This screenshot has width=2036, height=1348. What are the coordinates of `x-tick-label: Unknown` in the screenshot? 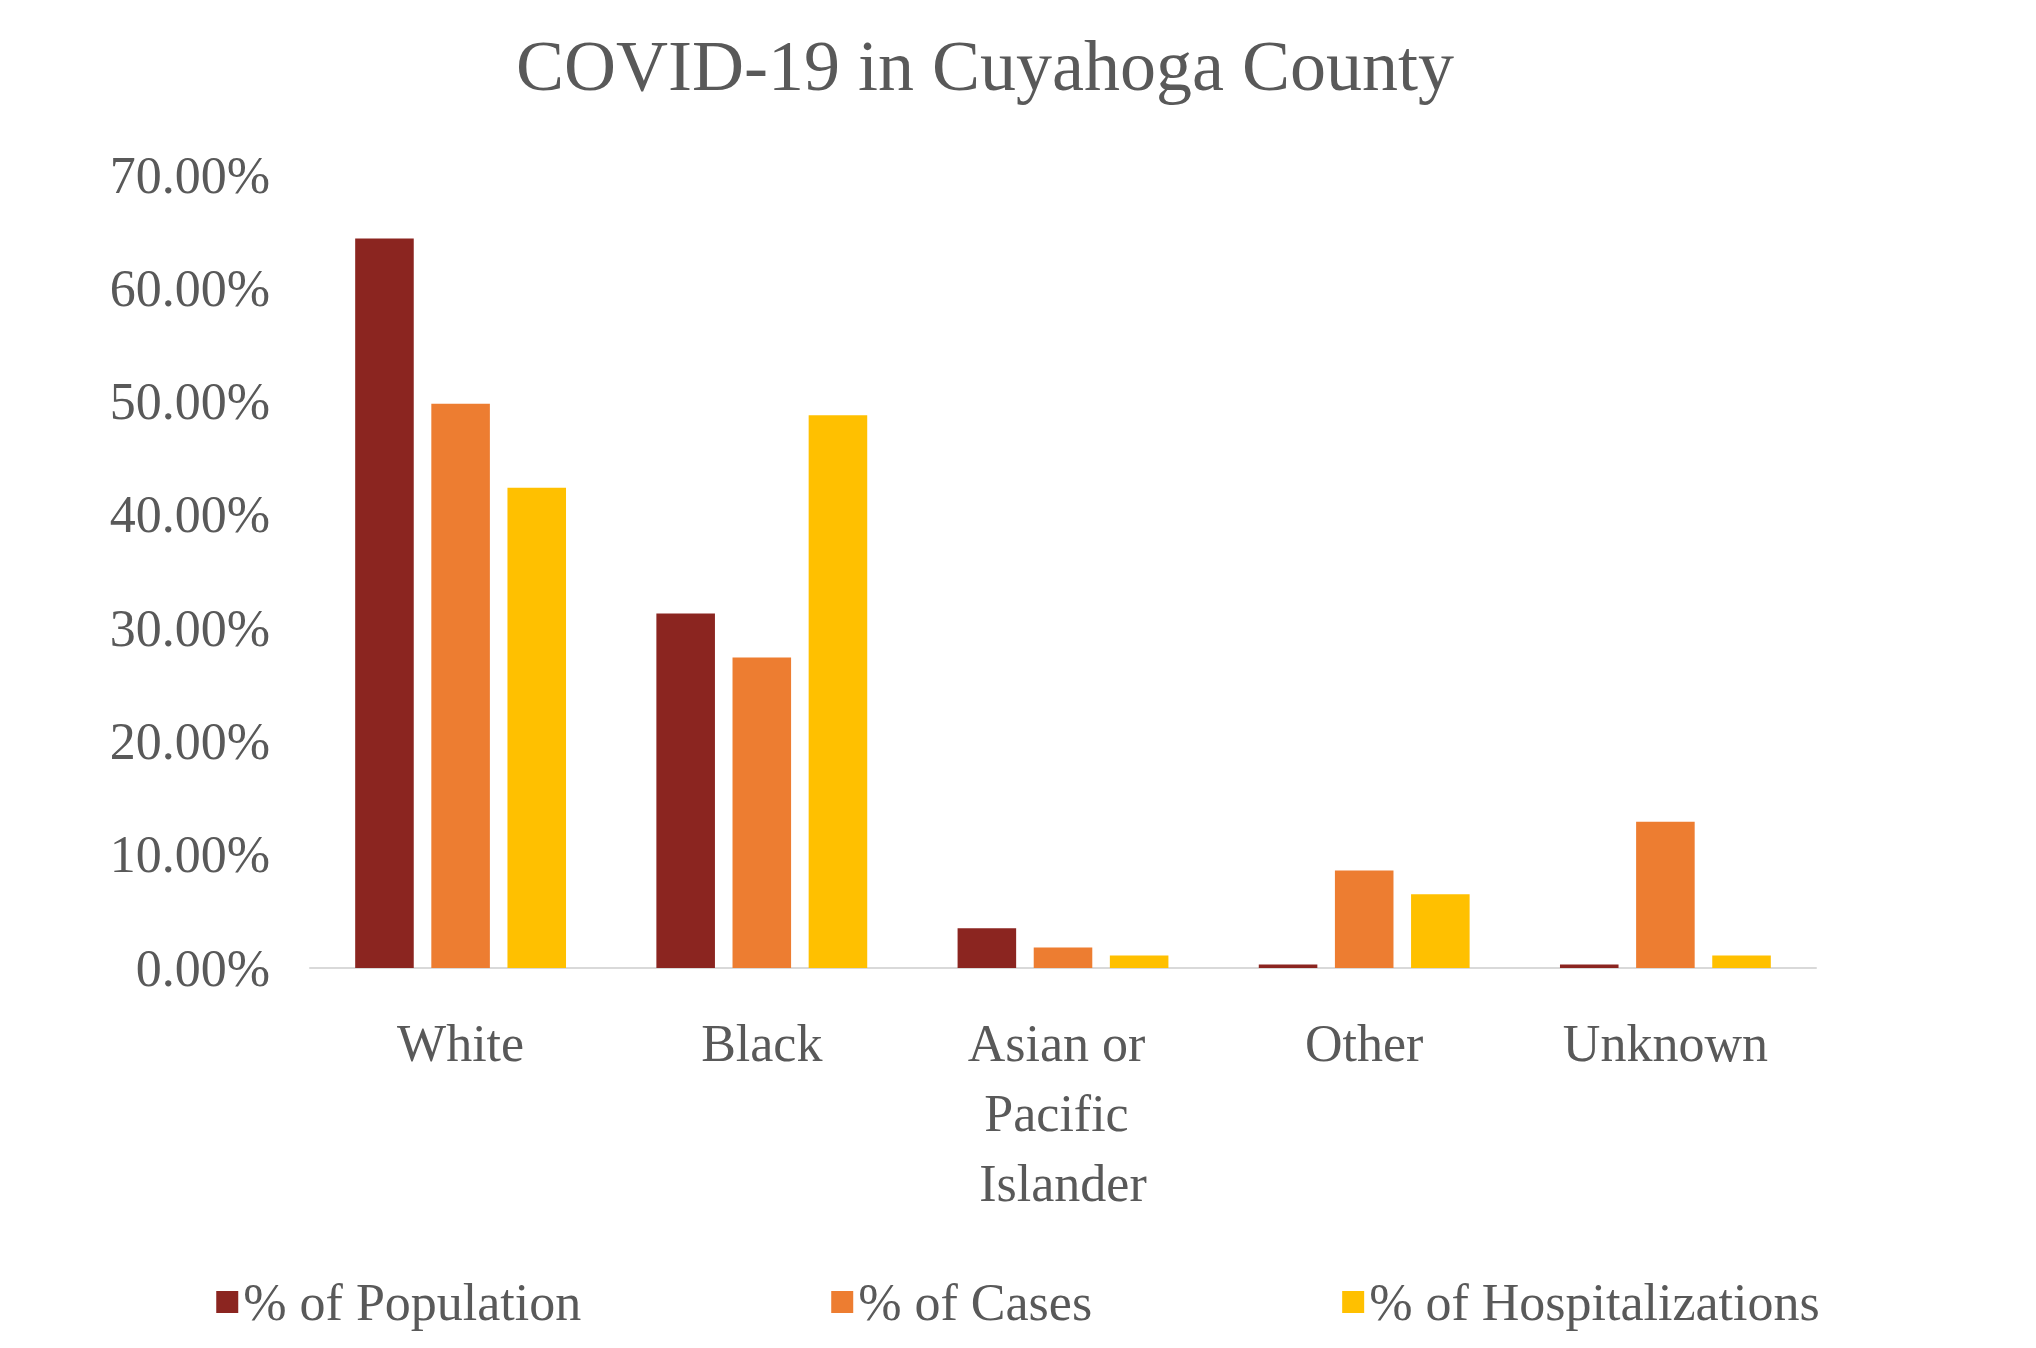 It's located at (1665, 1043).